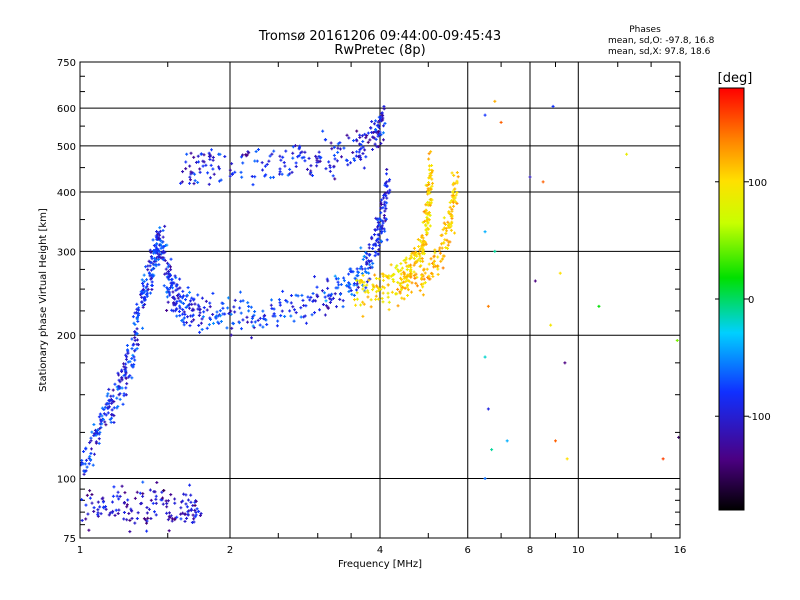  What do you see at coordinates (379, 36) in the screenshot?
I see `chart-title: Tromsø 20161206 09:44:00-09:45:43` at bounding box center [379, 36].